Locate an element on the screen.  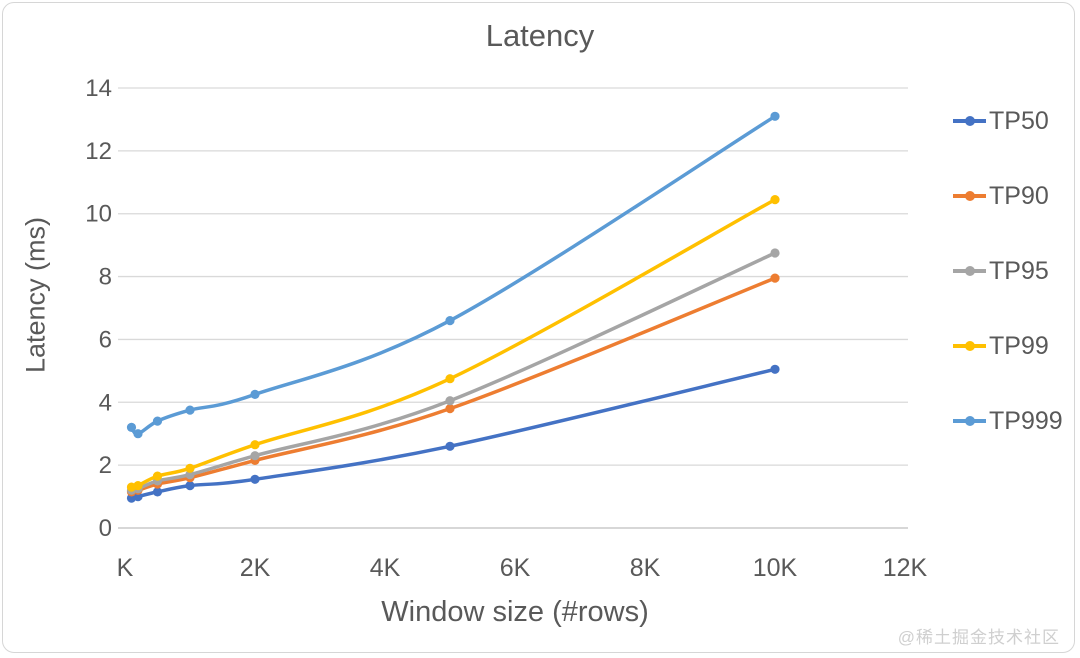
x-tick-label: 6K is located at coordinates (515, 568).